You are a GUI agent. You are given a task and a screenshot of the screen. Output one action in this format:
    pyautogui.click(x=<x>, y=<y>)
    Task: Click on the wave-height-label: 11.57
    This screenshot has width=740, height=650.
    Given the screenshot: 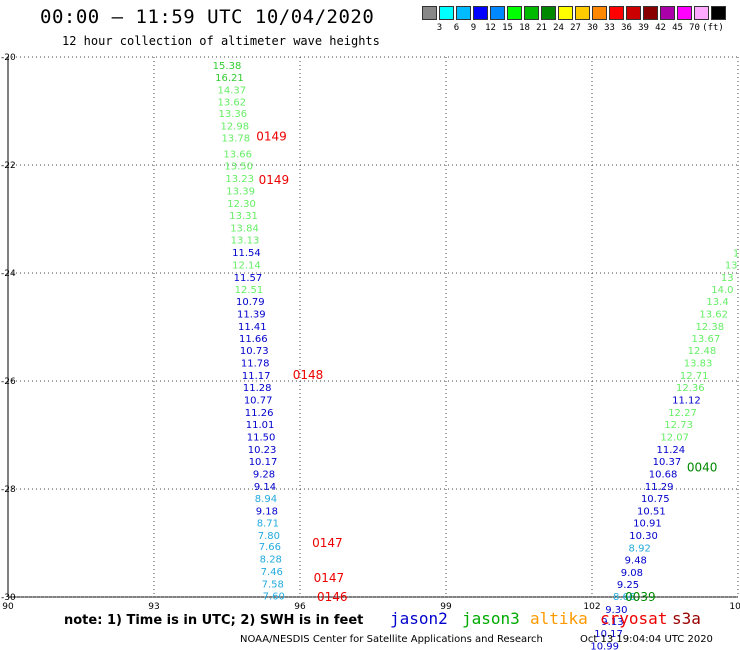 What is the action you would take?
    pyautogui.click(x=248, y=278)
    